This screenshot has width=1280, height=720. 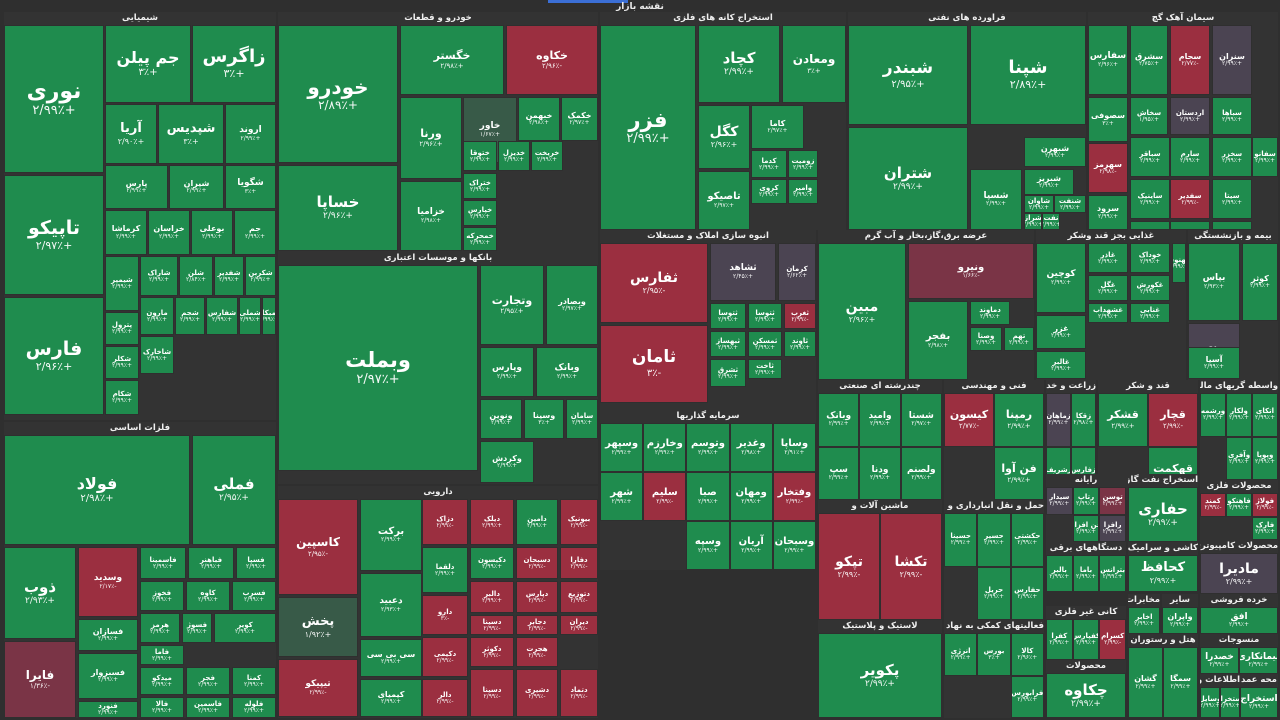 I want to click on stock-tile: شپنا +۲/۸۹٪, so click(x=1028, y=75).